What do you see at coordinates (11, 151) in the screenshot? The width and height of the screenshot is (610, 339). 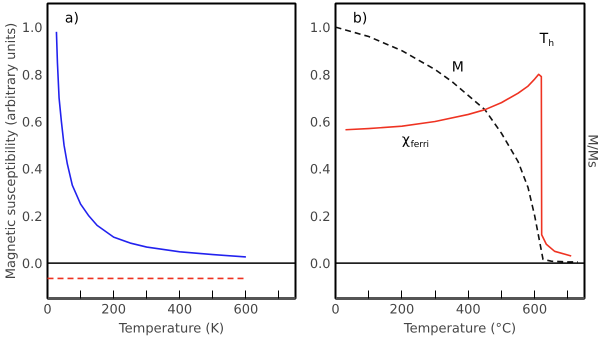 I see `y-axis-title: Magnetic susceptibility (arbitrary units)` at bounding box center [11, 151].